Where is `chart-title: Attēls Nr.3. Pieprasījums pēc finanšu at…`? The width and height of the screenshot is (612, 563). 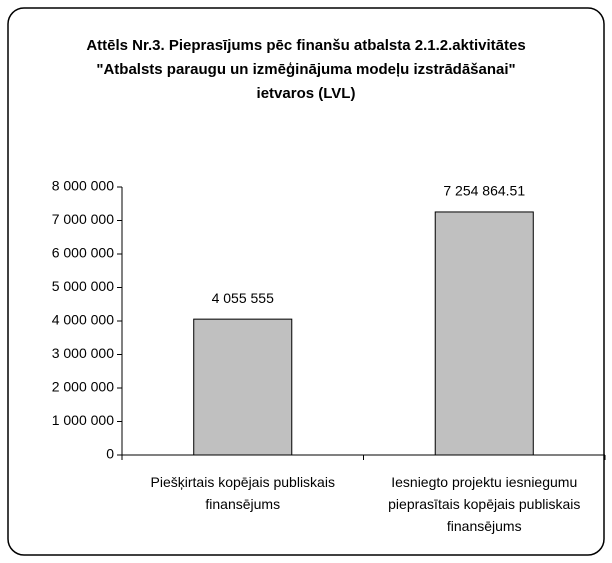 chart-title: Attēls Nr.3. Pieprasījums pēc finanšu at… is located at coordinates (306, 69).